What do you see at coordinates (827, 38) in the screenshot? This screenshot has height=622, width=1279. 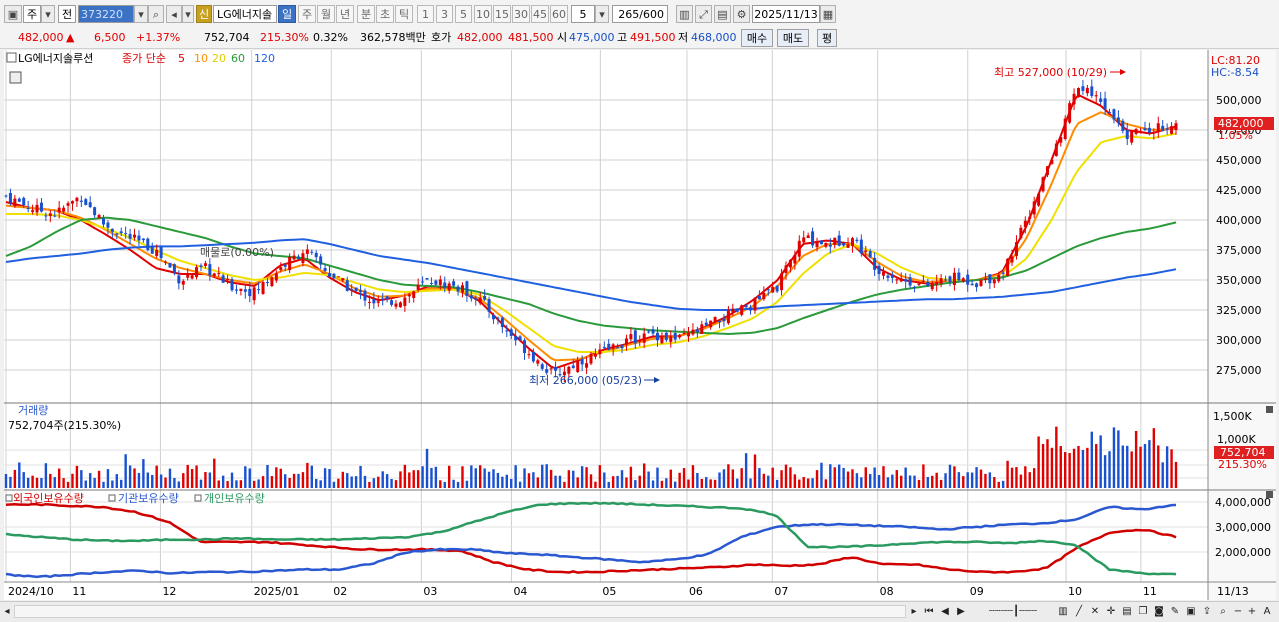 I see `eval-button: 평` at bounding box center [827, 38].